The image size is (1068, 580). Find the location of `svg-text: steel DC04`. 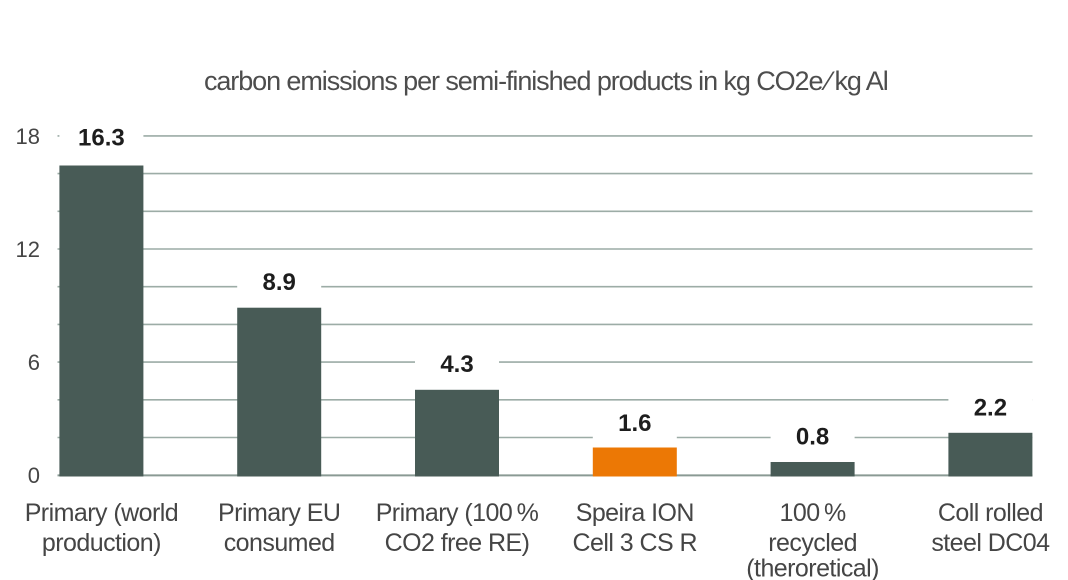

svg-text: steel DC04 is located at coordinates (990, 543).